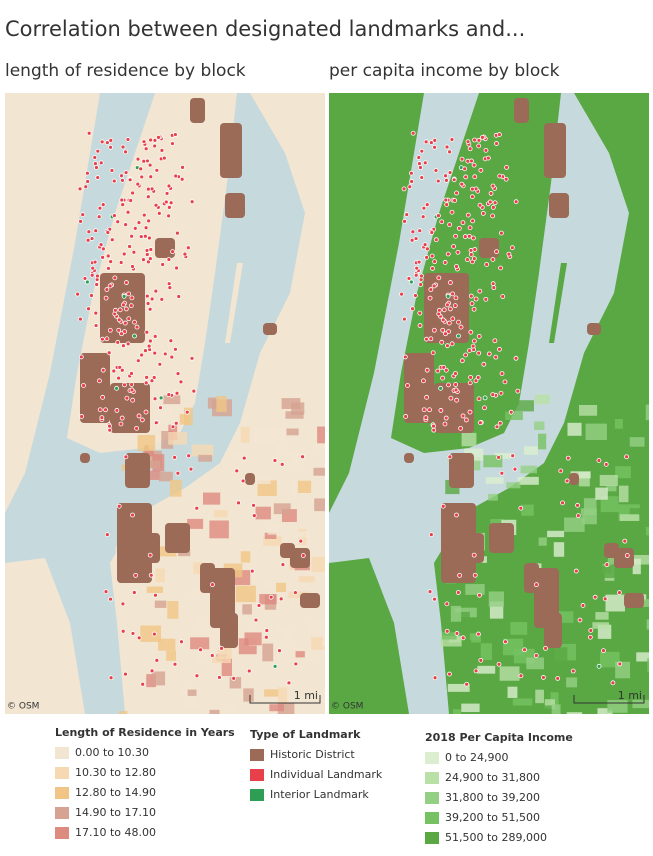 The image size is (653, 856). I want to click on scale-label: 1 mi, so click(630, 695).